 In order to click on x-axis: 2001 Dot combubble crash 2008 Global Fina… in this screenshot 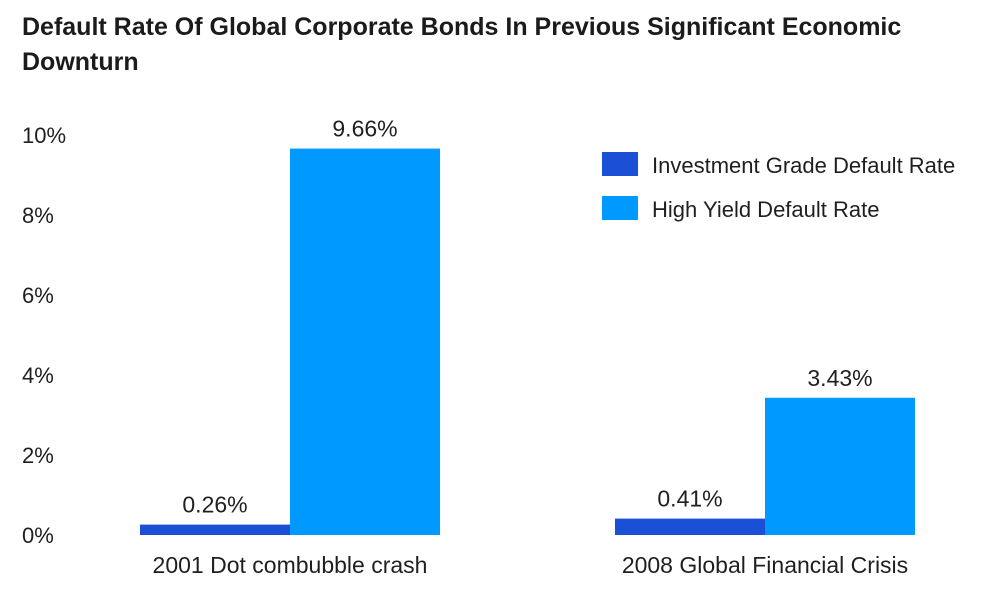, I will do `click(531, 565)`.